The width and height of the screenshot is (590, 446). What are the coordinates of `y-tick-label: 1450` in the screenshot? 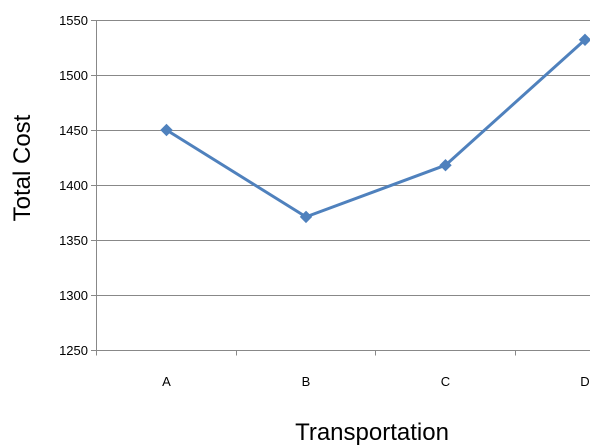 It's located at (73, 130).